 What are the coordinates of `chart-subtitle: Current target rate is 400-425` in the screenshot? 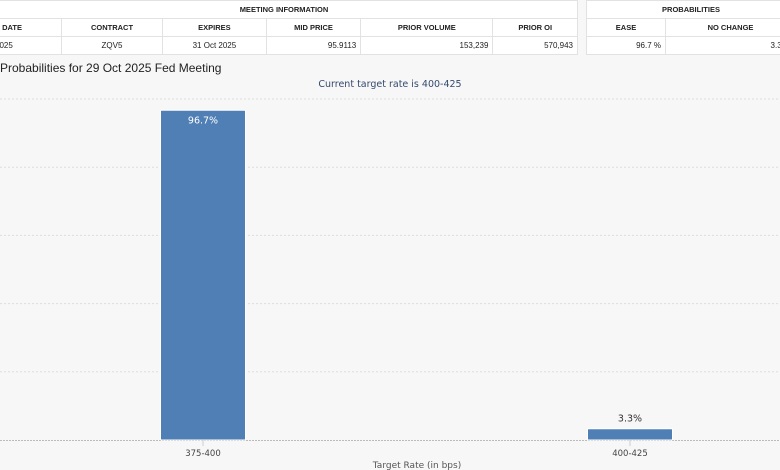 It's located at (390, 84).